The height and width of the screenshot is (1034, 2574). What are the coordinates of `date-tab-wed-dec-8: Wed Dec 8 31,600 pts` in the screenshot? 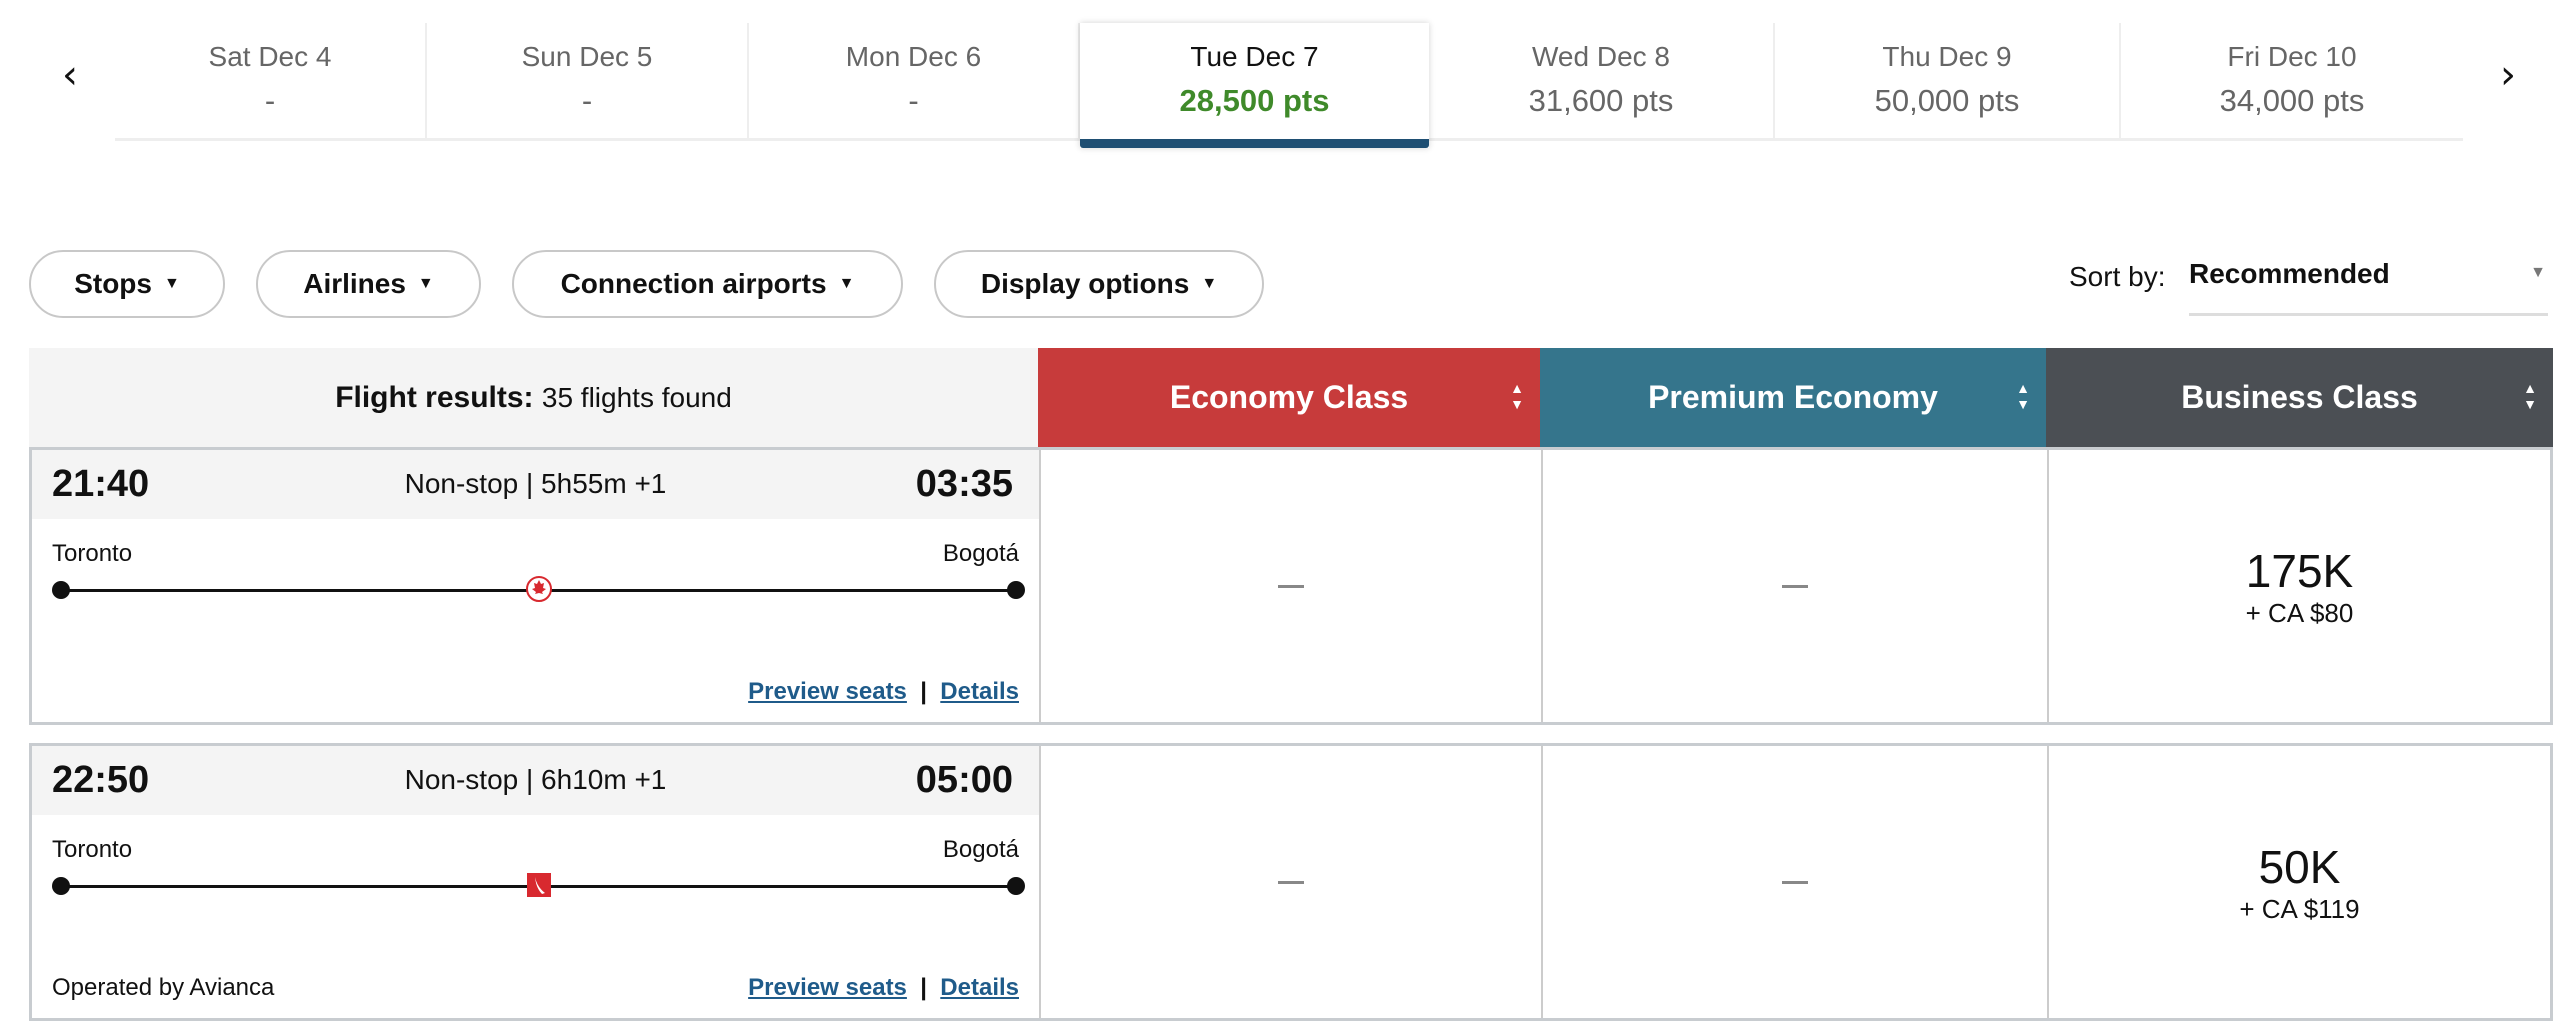 It's located at (1602, 80).